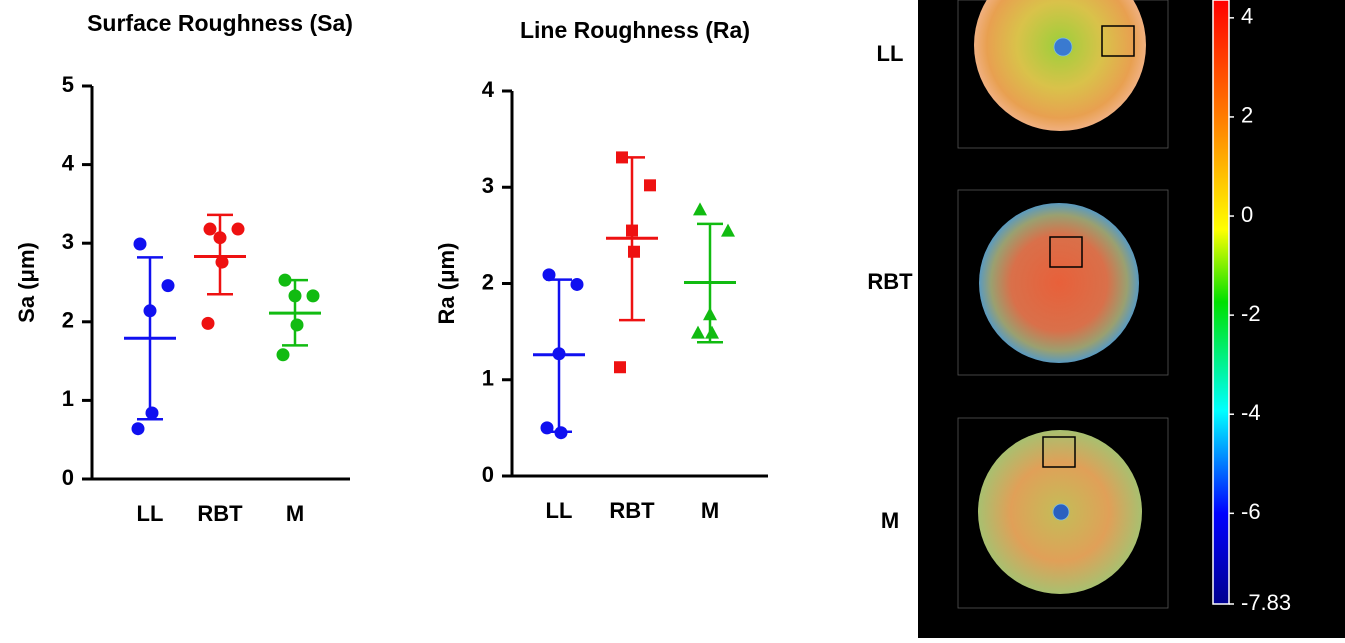 The width and height of the screenshot is (1345, 643). What do you see at coordinates (26, 282) in the screenshot?
I see `y-axis-label: Sa (μm)` at bounding box center [26, 282].